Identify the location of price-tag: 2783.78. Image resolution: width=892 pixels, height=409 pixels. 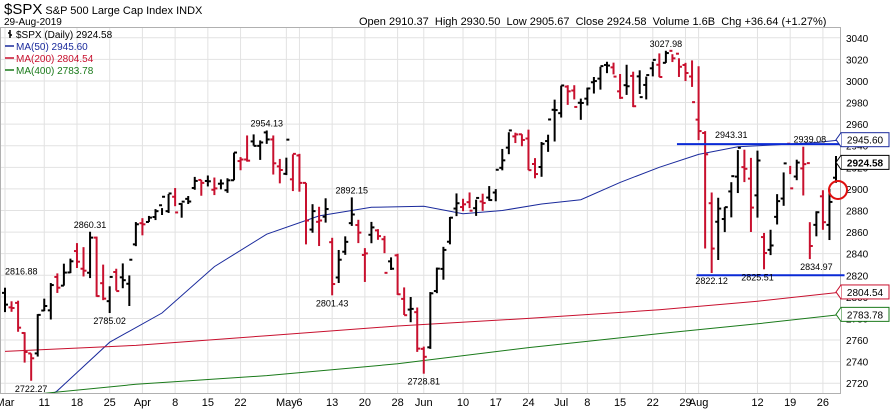
(862, 314).